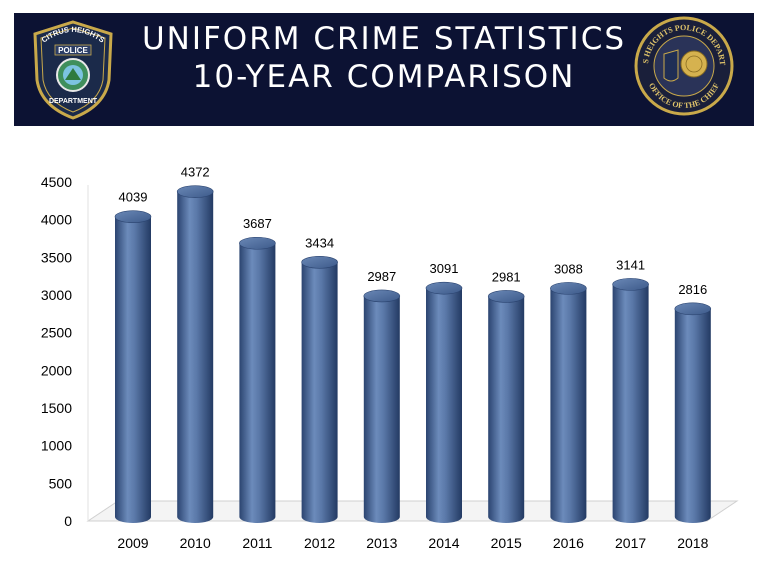 The image size is (768, 576). Describe the element at coordinates (73, 101) in the screenshot. I see `badge-text-bottom: DEPARTMENT` at that location.